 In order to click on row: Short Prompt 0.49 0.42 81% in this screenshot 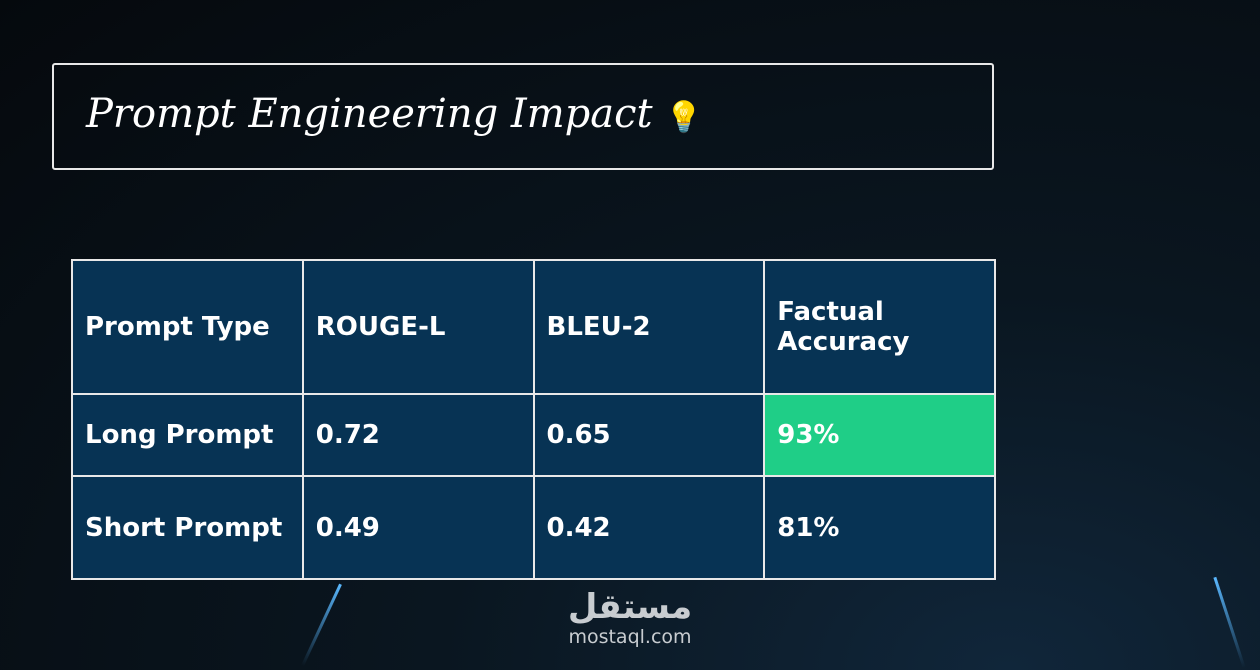, I will do `click(533, 527)`.